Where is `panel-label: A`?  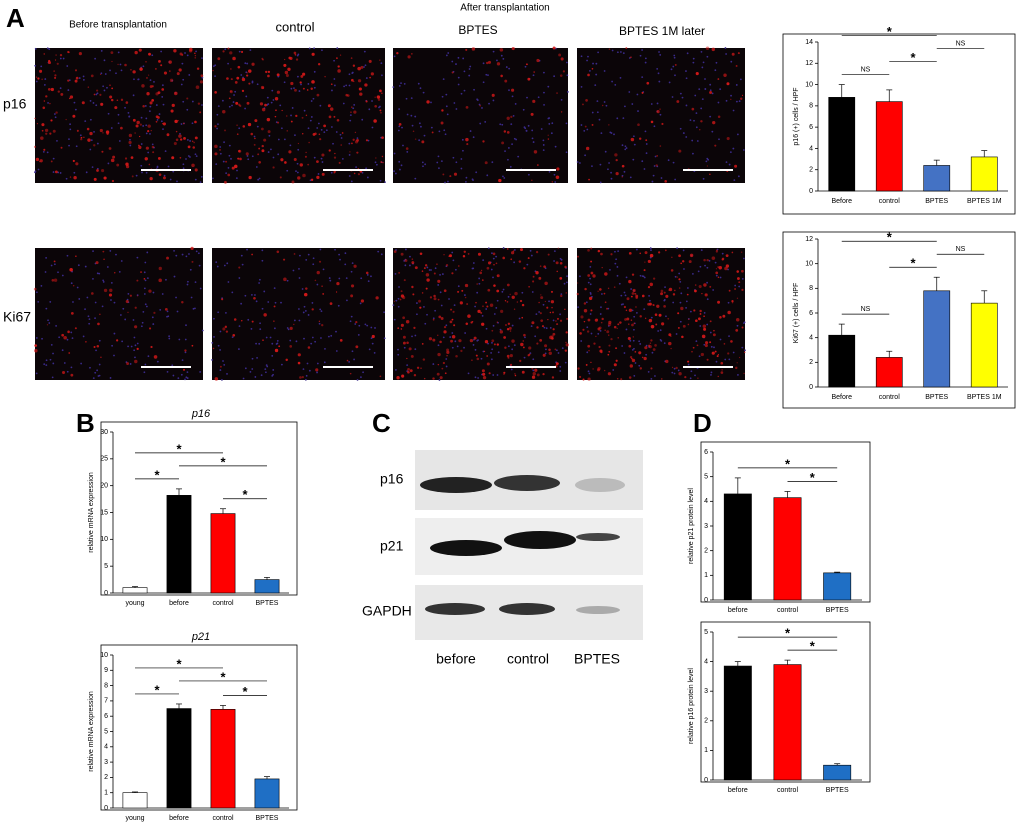 panel-label: A is located at coordinates (15, 18).